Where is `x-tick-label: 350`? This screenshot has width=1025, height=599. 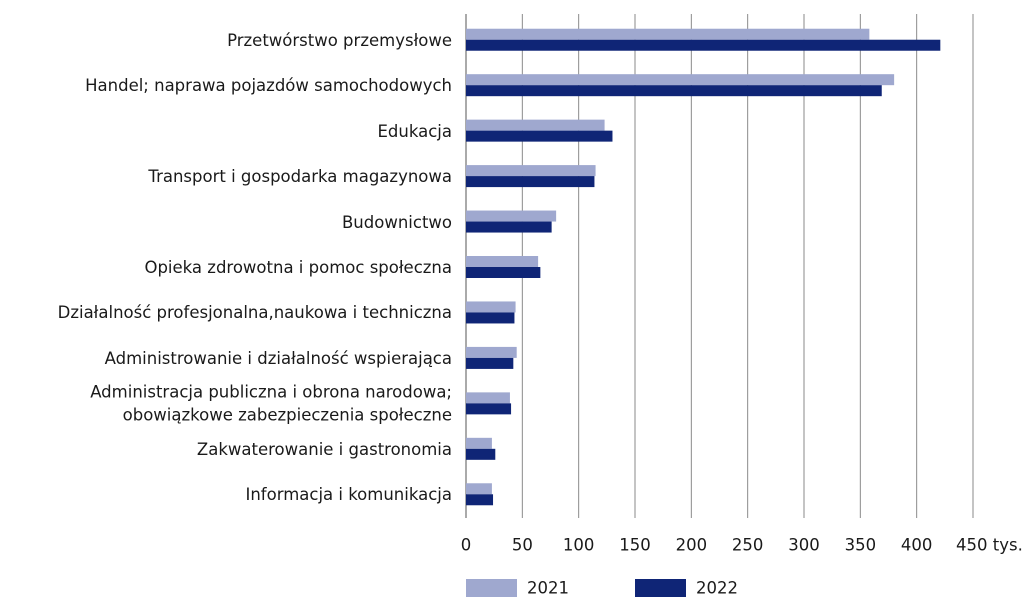 x-tick-label: 350 is located at coordinates (861, 545).